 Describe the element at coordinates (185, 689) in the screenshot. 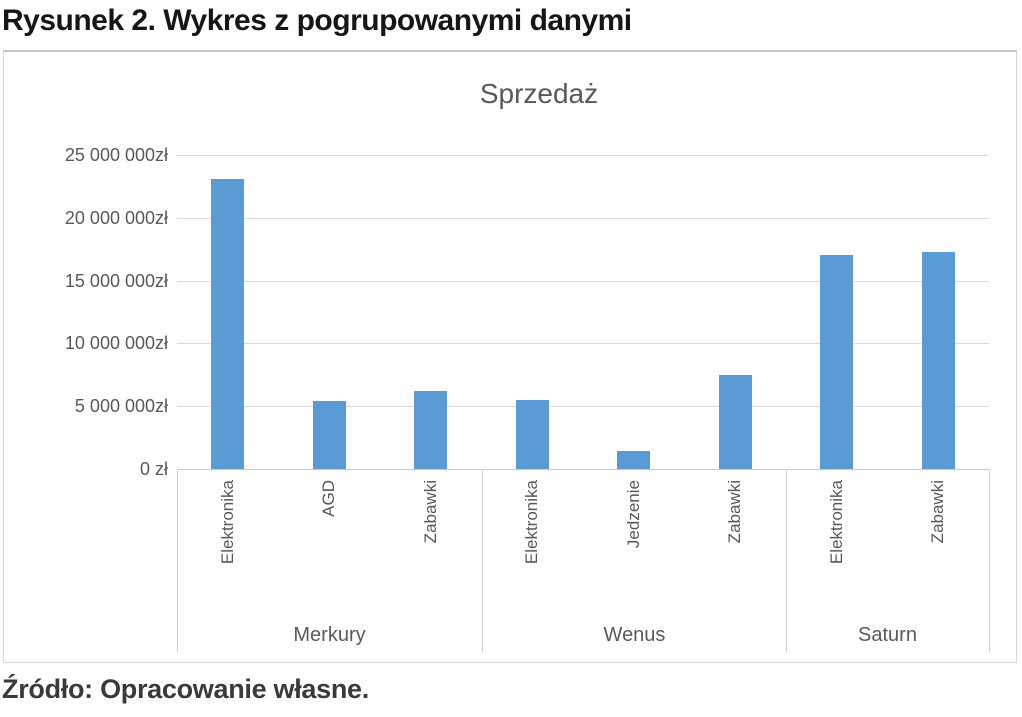

I see `source-note: Źródło: Opracowanie własne.` at that location.